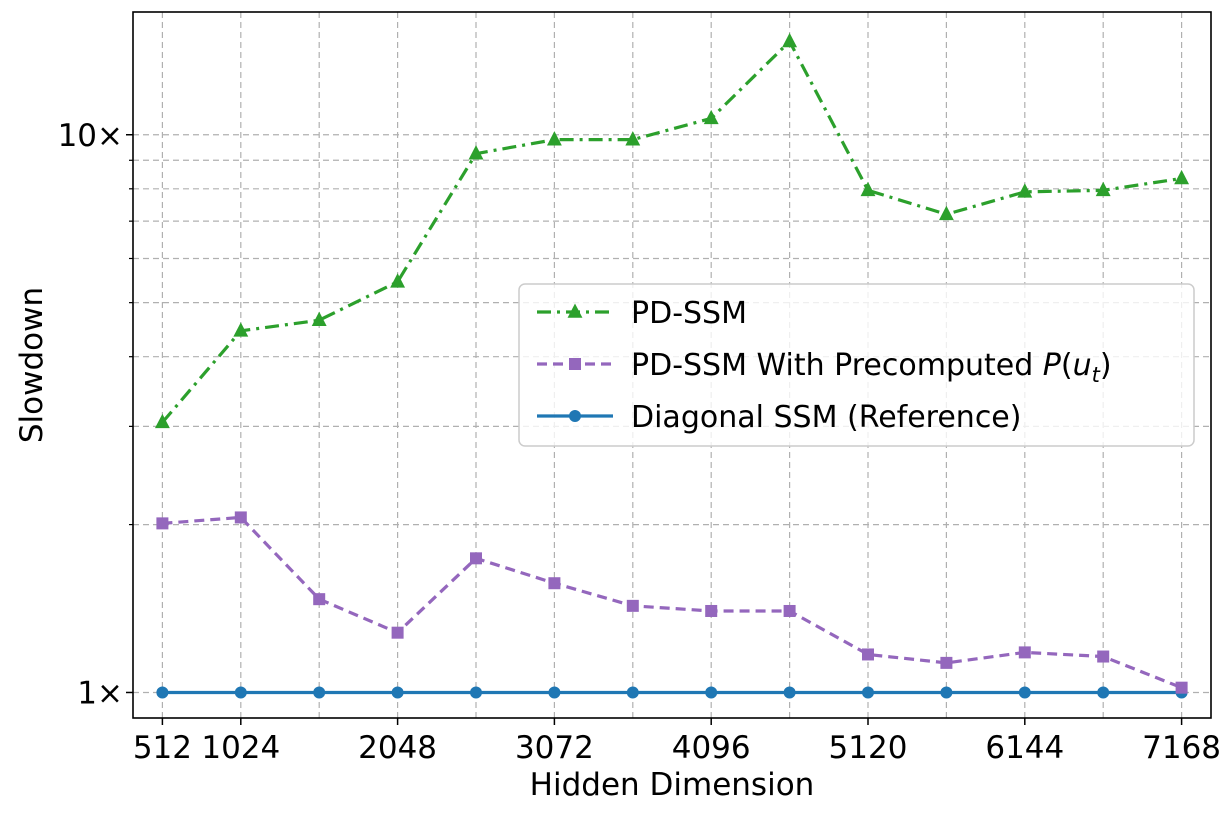 The image size is (1224, 816). What do you see at coordinates (554, 748) in the screenshot?
I see `x-tick-label: 3072` at bounding box center [554, 748].